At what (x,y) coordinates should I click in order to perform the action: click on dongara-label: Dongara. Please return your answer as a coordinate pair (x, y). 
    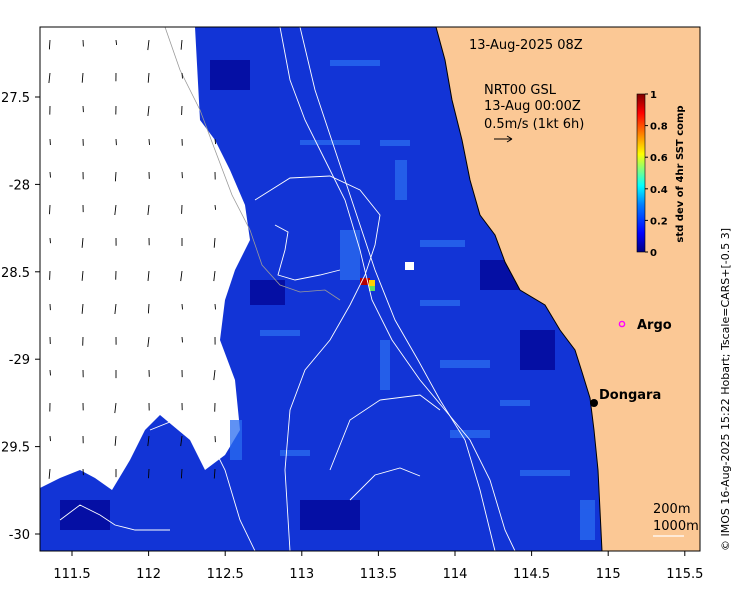
    Looking at the image, I should click on (630, 395).